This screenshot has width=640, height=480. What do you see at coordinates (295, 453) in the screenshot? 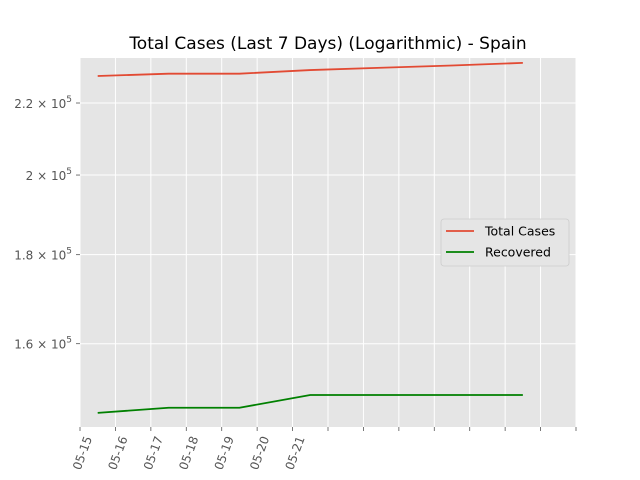
I see `x-tick-label: 05-21` at bounding box center [295, 453].